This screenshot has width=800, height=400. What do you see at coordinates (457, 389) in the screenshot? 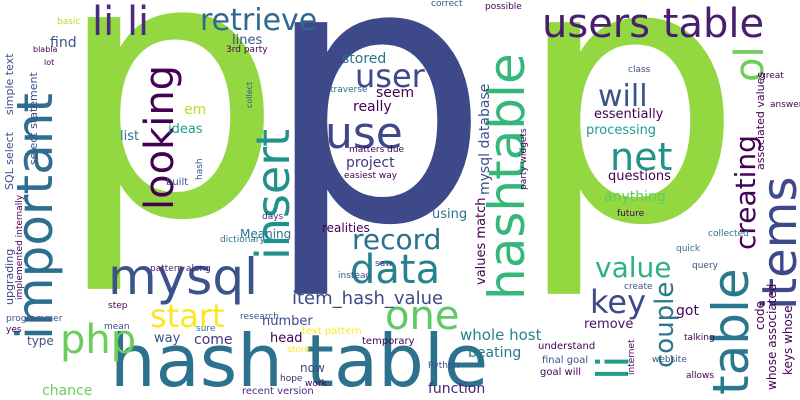
I see `cloud-word: function` at bounding box center [457, 389].